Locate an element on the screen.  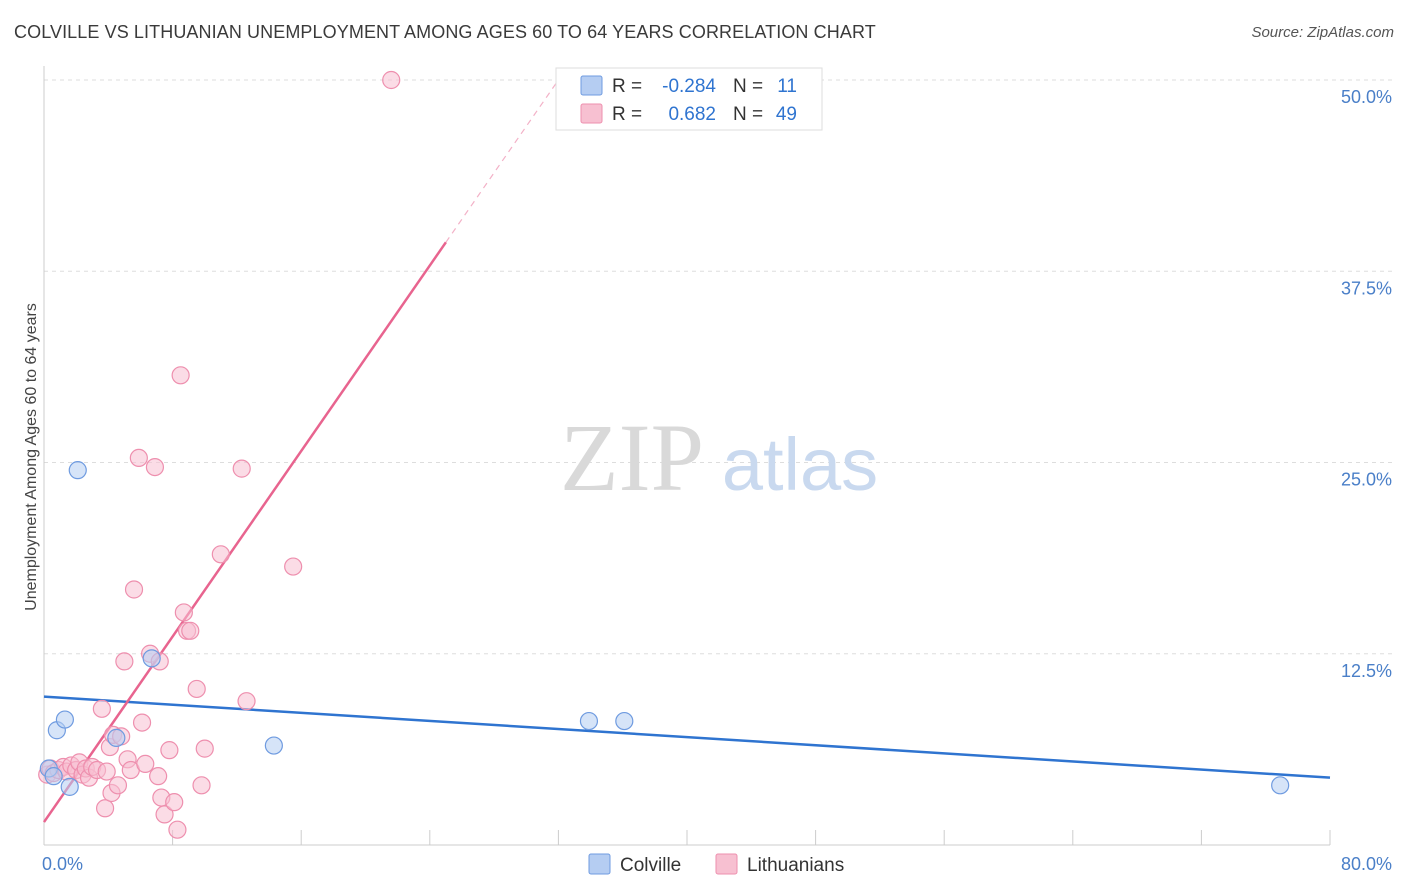
y-axis-label: Unemployment Among Ages 60 to 64 years is located at coordinates (31, 457).